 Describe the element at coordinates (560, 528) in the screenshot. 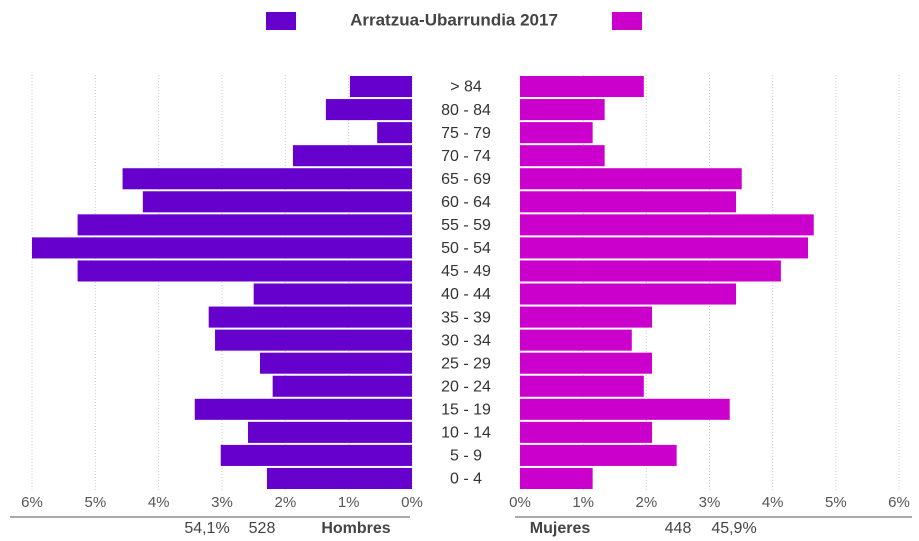

I see `series-label: Mujeres` at that location.